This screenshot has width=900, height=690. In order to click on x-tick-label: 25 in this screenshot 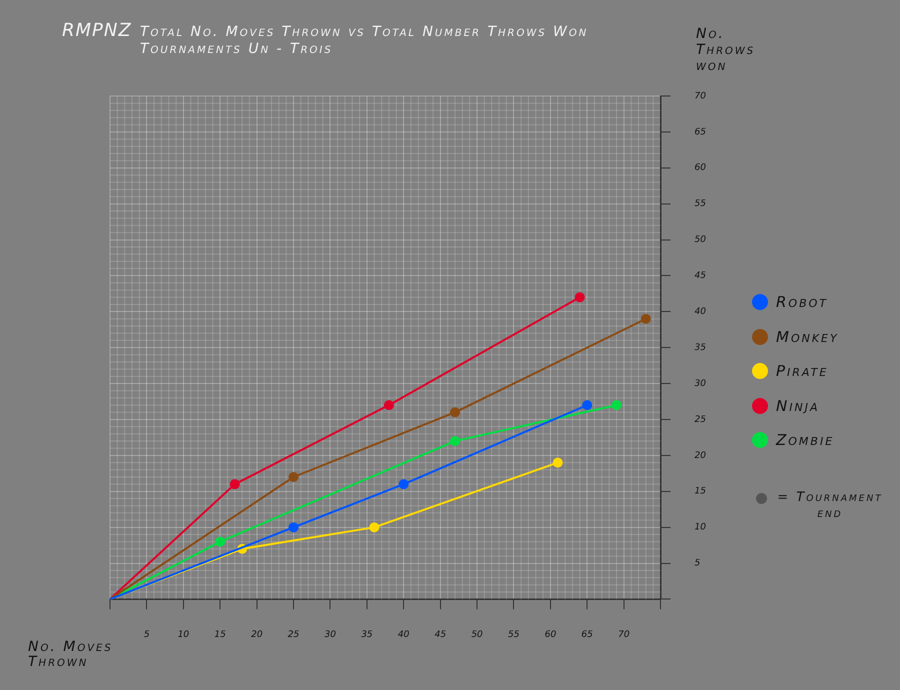, I will do `click(294, 635)`.